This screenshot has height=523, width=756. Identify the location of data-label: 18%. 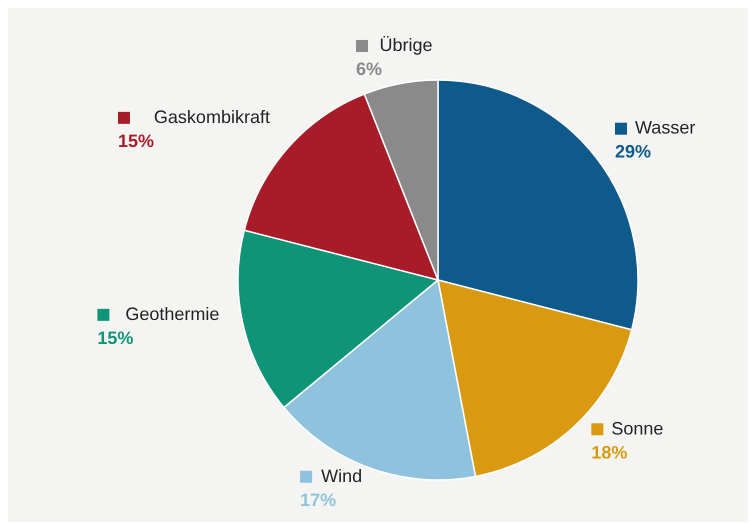
(609, 452).